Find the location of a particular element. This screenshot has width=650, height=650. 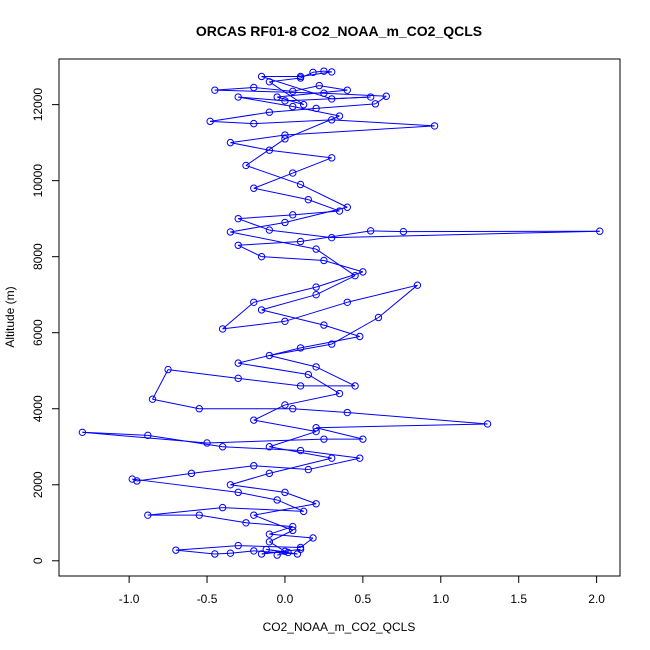

y-tick-label: 10000 is located at coordinates (38, 181).